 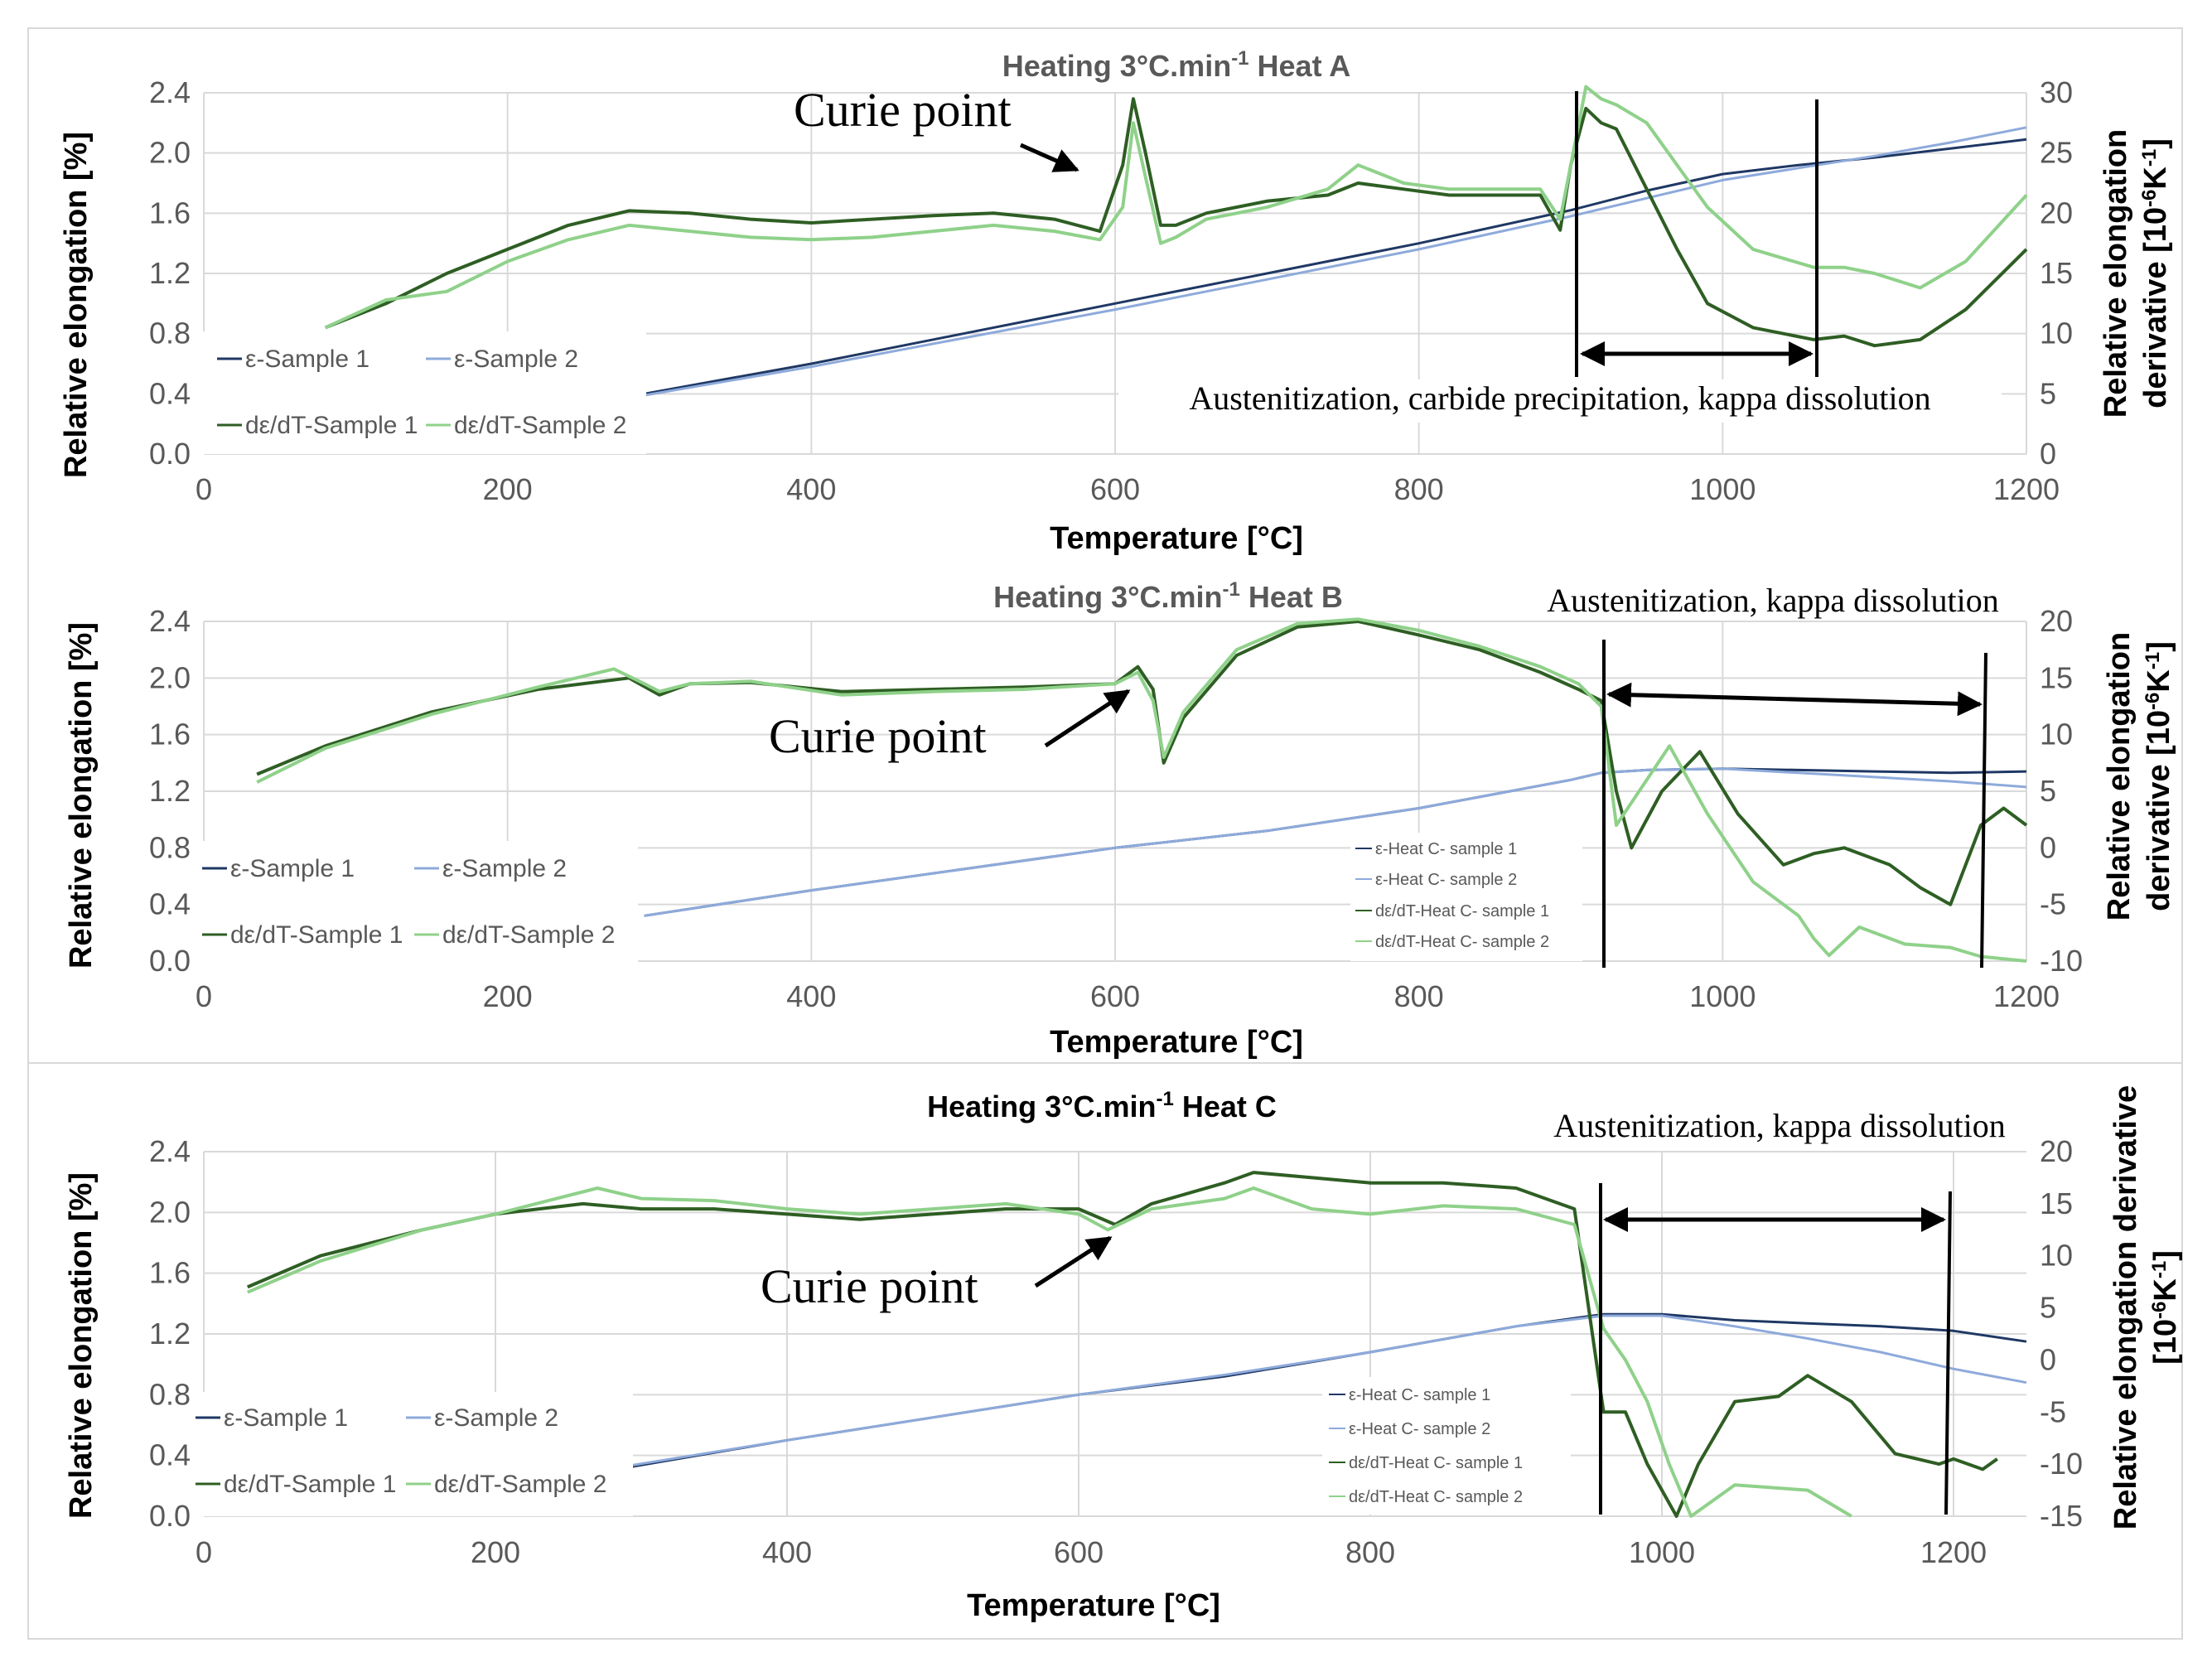 I want to click on annotation-curie-heat-c: Curie point, so click(x=869, y=1286).